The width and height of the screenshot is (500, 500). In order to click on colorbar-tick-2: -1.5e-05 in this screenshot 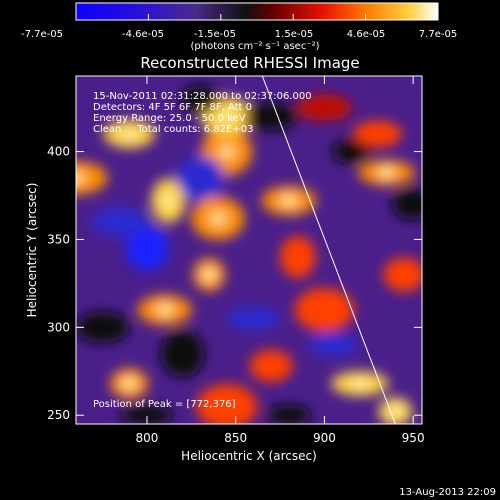, I will do `click(215, 34)`.